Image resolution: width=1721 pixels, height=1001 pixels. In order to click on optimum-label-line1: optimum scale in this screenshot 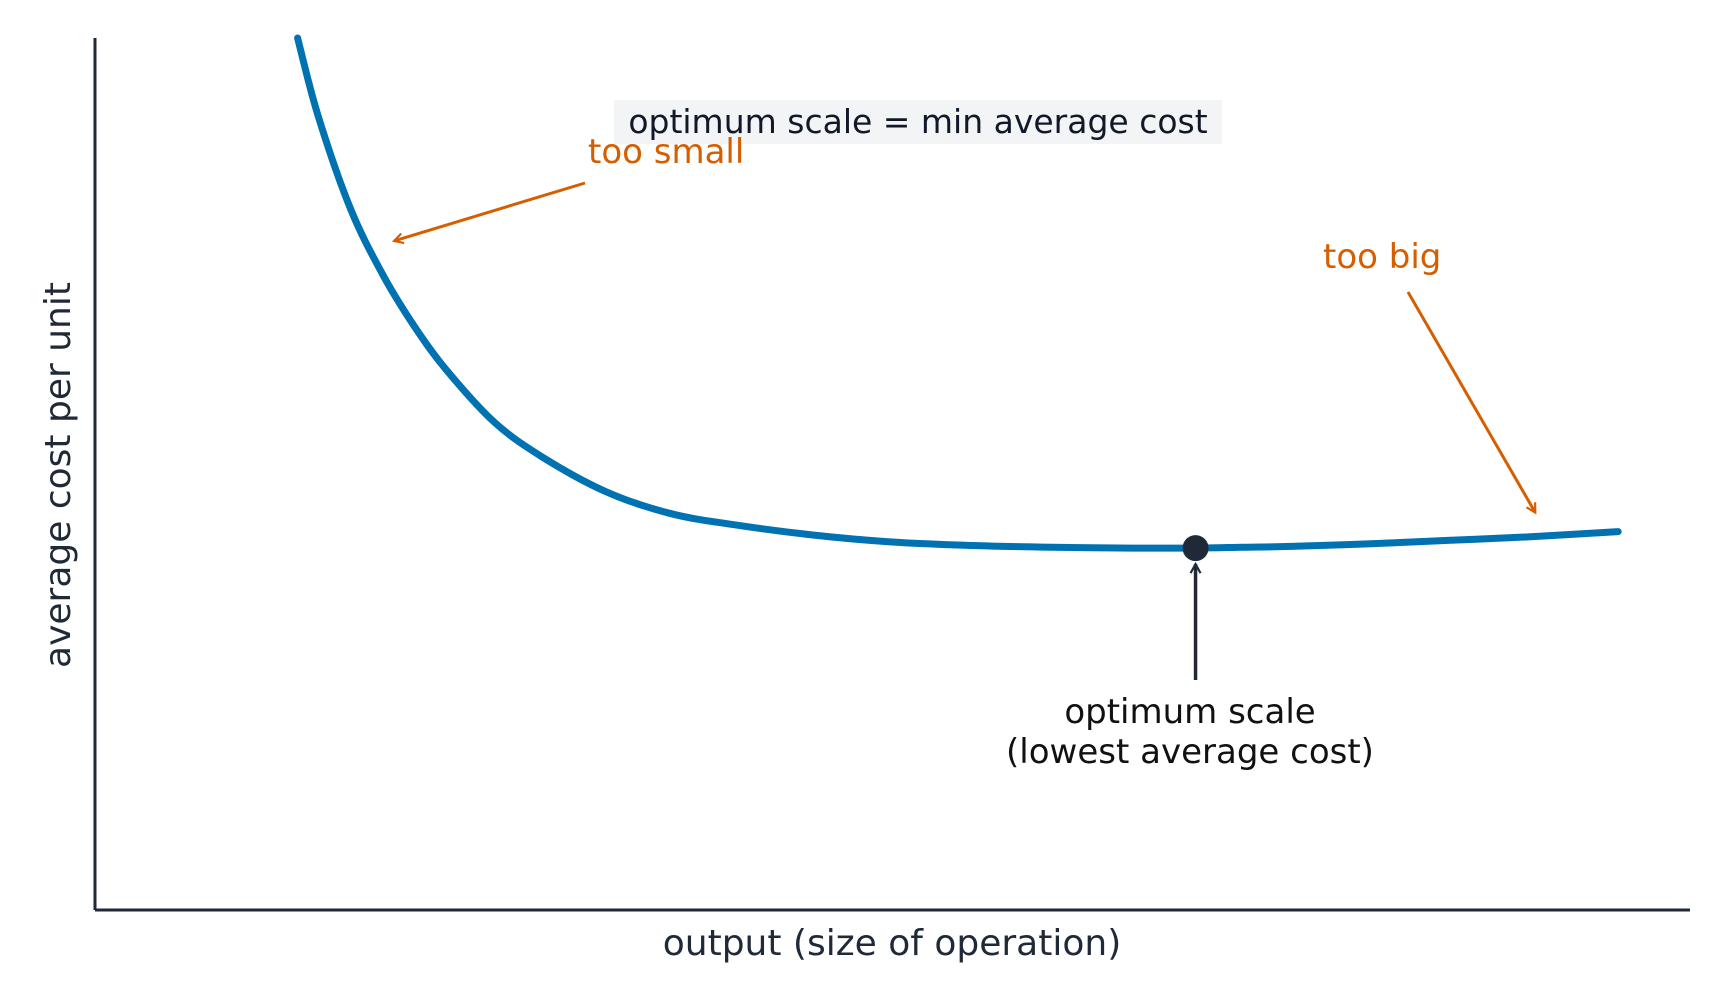, I will do `click(1189, 712)`.